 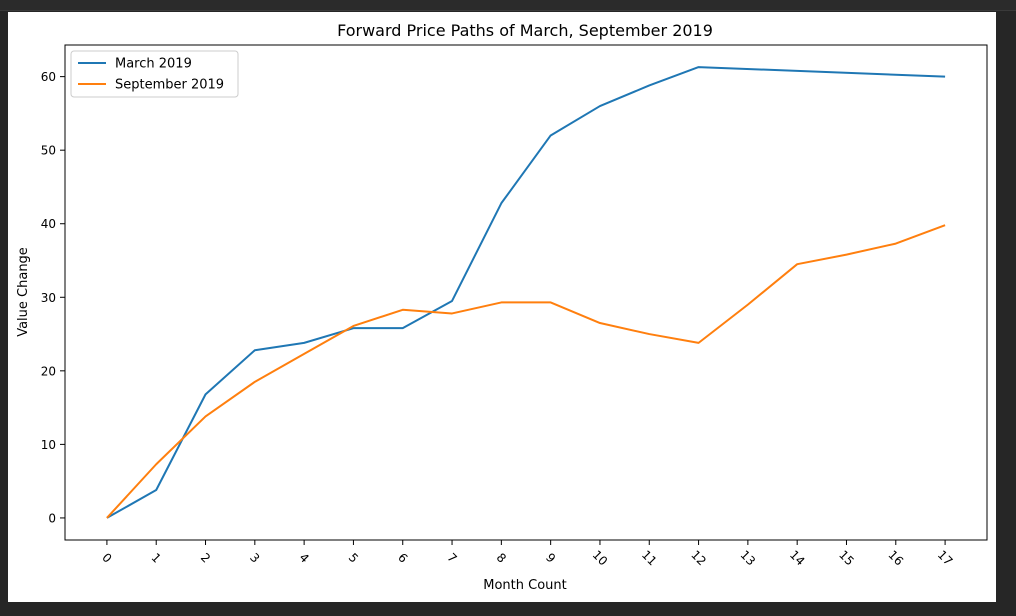 I want to click on x-axis-label: Month Count, so click(x=524, y=585).